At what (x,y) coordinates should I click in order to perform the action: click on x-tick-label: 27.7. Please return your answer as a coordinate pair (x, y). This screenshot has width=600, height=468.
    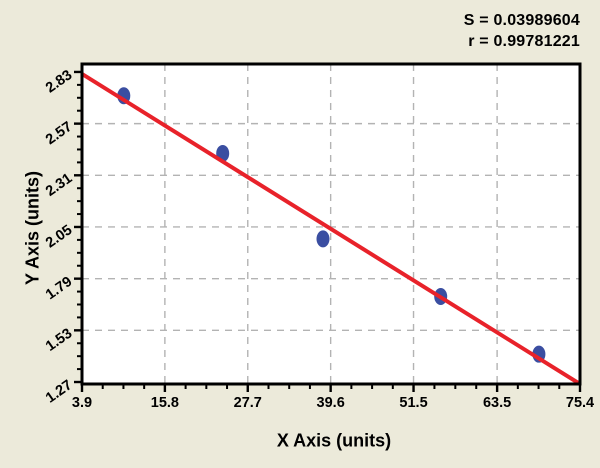
    Looking at the image, I should click on (248, 403).